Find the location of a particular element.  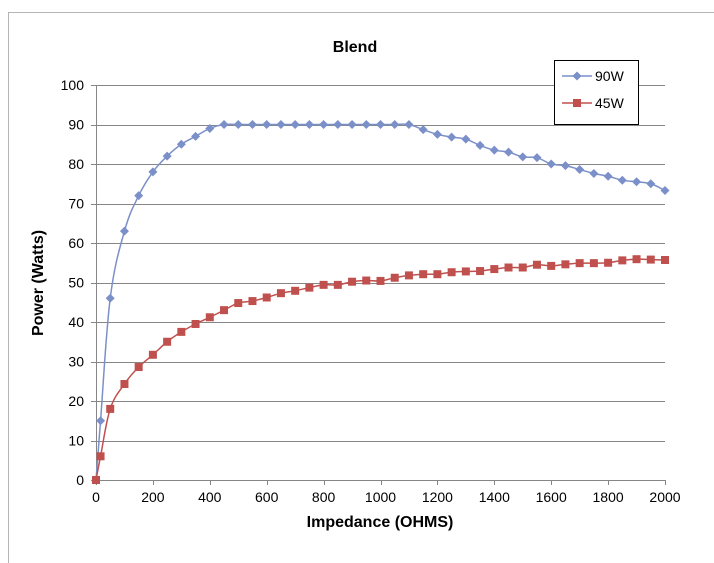

legend-box is located at coordinates (596, 92).